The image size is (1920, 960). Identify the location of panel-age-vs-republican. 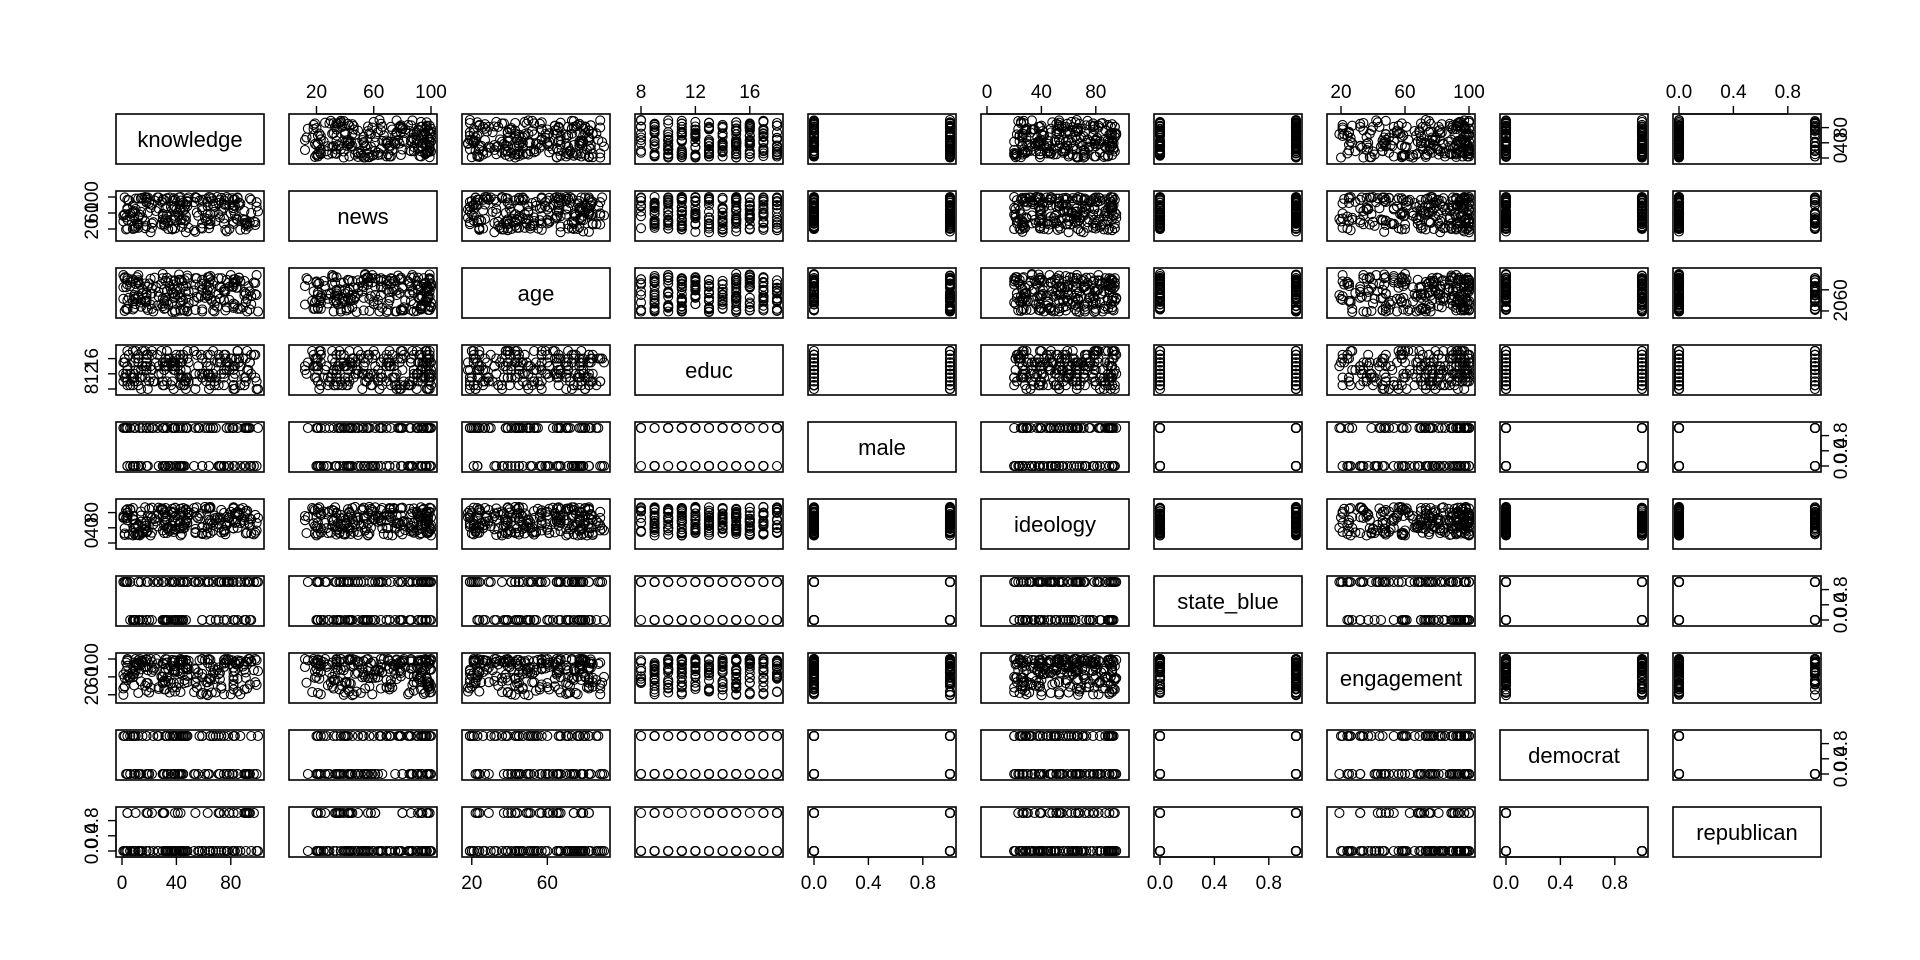
(1747, 293).